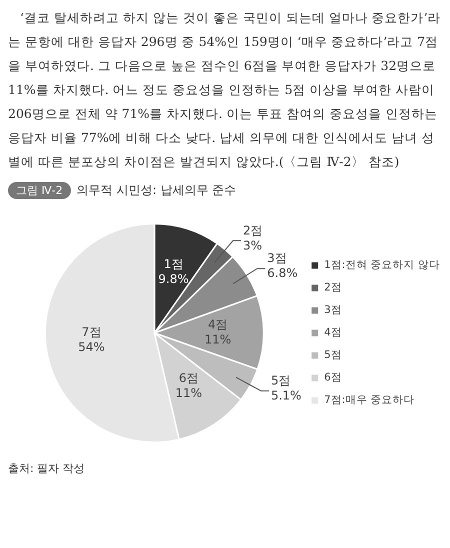  Describe the element at coordinates (253, 237) in the screenshot. I see `data-label: 2점 3%` at that location.